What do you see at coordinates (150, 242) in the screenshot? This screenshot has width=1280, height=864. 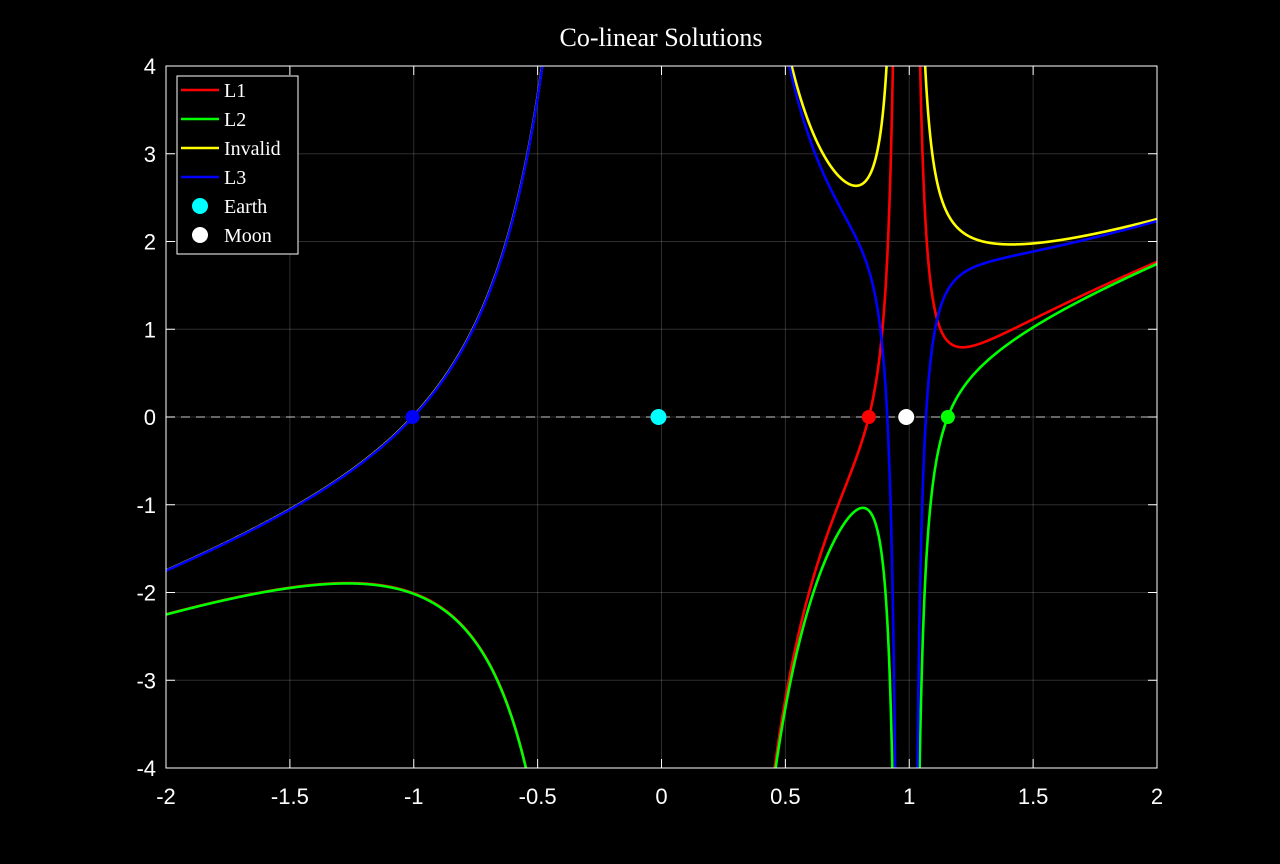 I see `y-tick-label: 2` at bounding box center [150, 242].